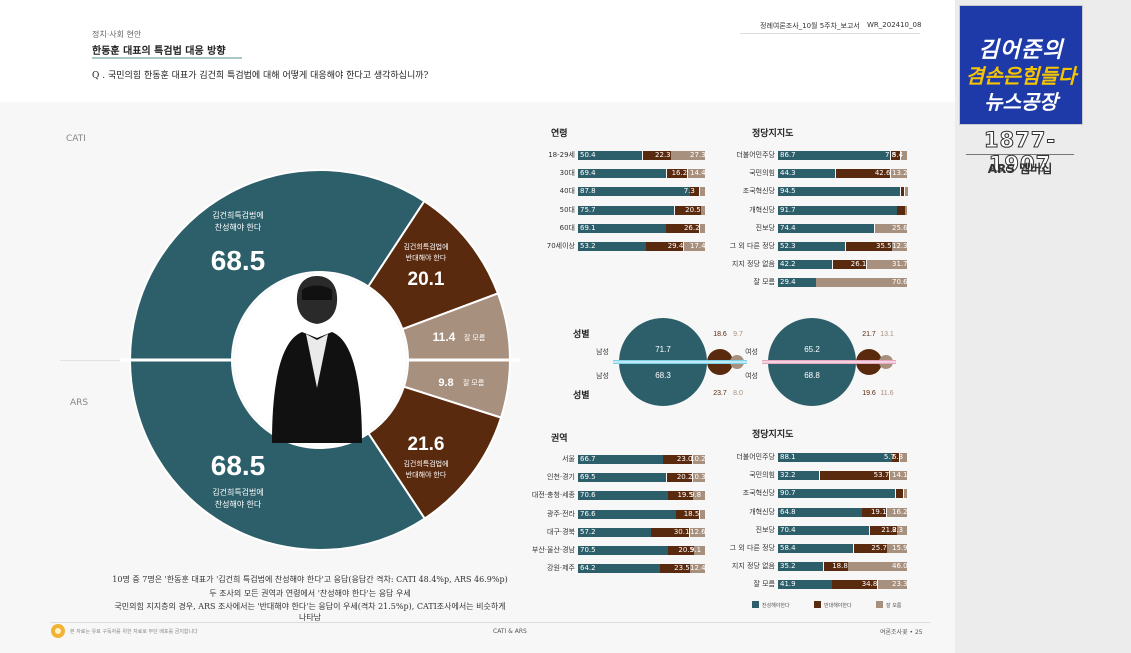 The height and width of the screenshot is (653, 1131). What do you see at coordinates (559, 134) in the screenshot?
I see `age-title: 연령` at bounding box center [559, 134].